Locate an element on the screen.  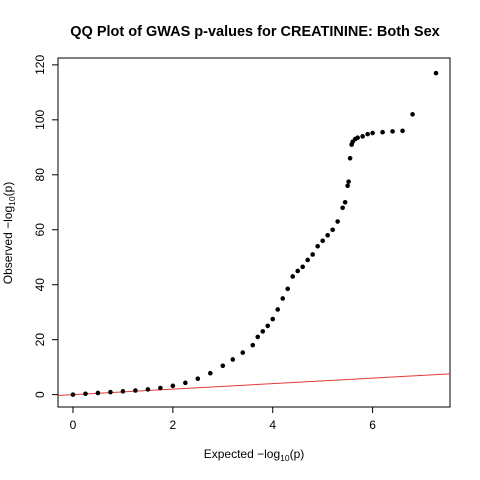
reference-line-layer is located at coordinates (254, 384).